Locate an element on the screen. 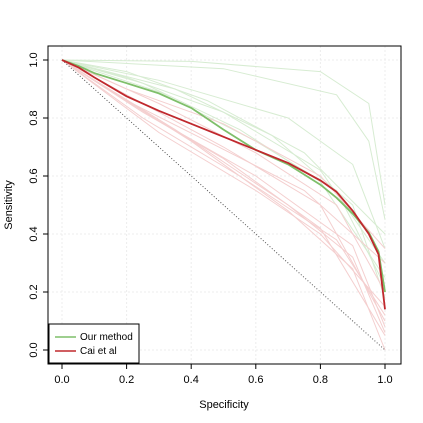 The width and height of the screenshot is (423, 423). y-tick-label: 0.2 is located at coordinates (34, 291).